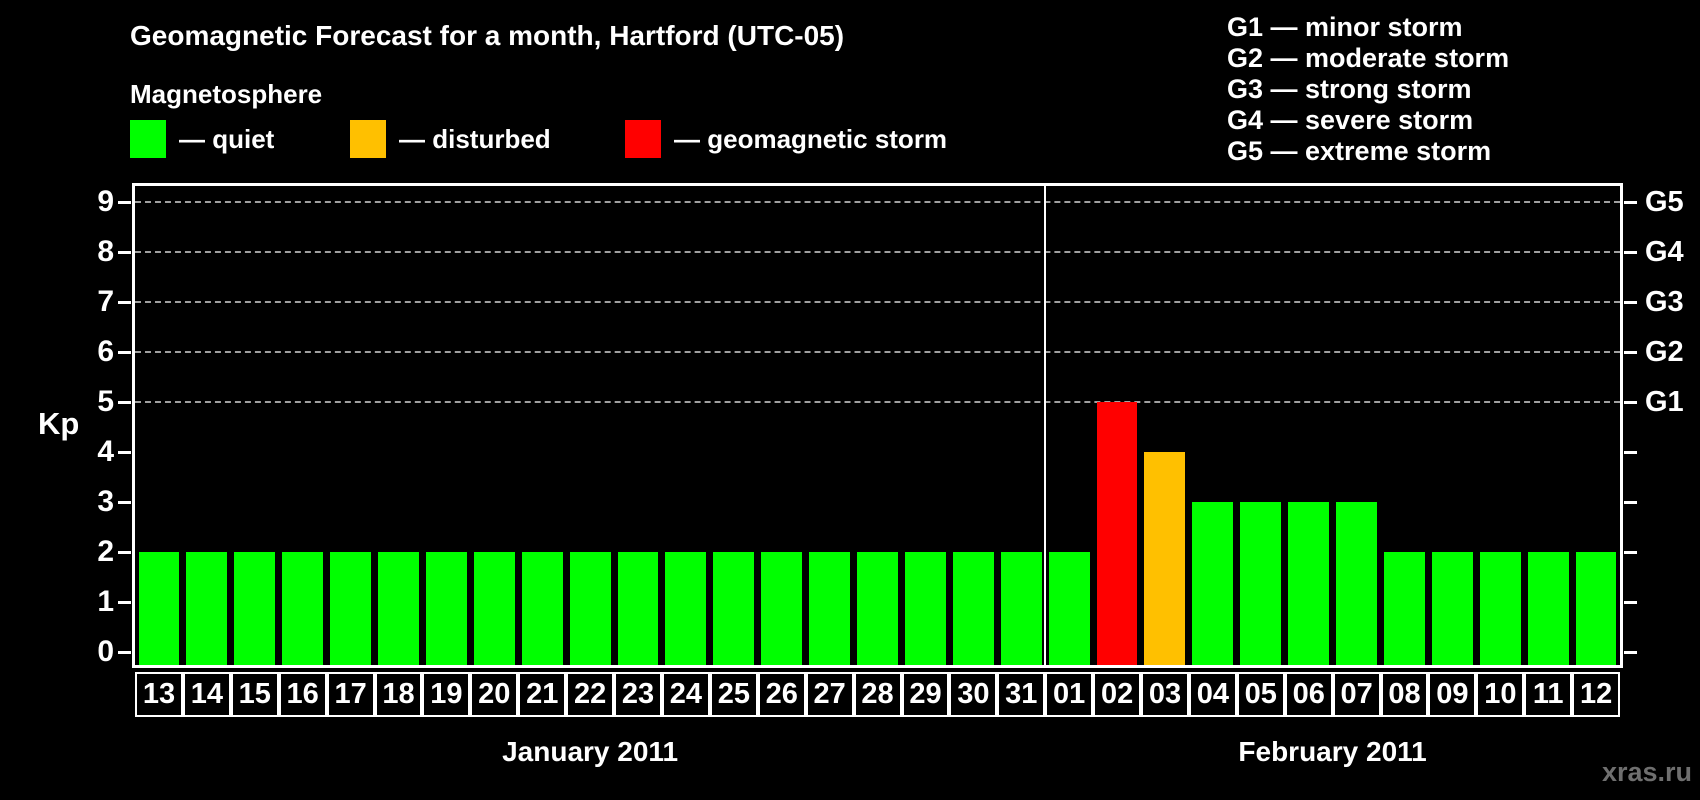  What do you see at coordinates (302, 694) in the screenshot?
I see `day-label-january-16: 16` at bounding box center [302, 694].